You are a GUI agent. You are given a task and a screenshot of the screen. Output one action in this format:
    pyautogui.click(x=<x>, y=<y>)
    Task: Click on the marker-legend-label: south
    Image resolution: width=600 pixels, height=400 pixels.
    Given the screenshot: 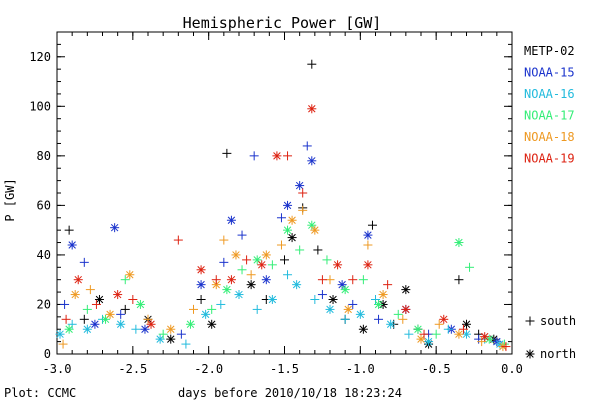 What is the action you would take?
    pyautogui.click(x=558, y=321)
    